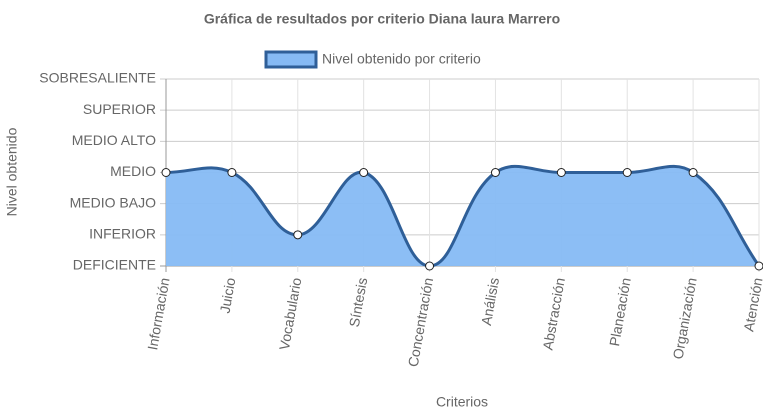 The image size is (763, 417). Describe the element at coordinates (114, 265) in the screenshot. I see `y-tick-label: DEFICIENTE` at that location.